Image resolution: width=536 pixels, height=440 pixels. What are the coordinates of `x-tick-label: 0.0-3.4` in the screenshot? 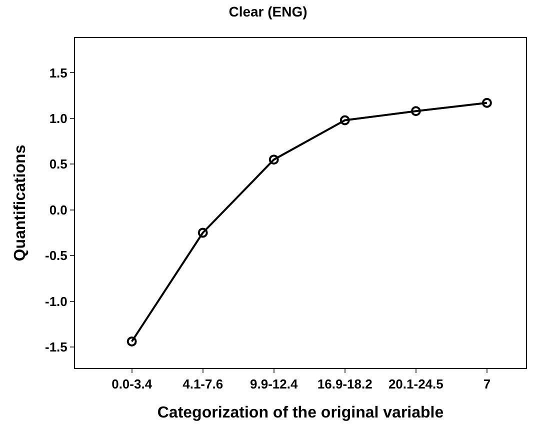 It's located at (132, 384).